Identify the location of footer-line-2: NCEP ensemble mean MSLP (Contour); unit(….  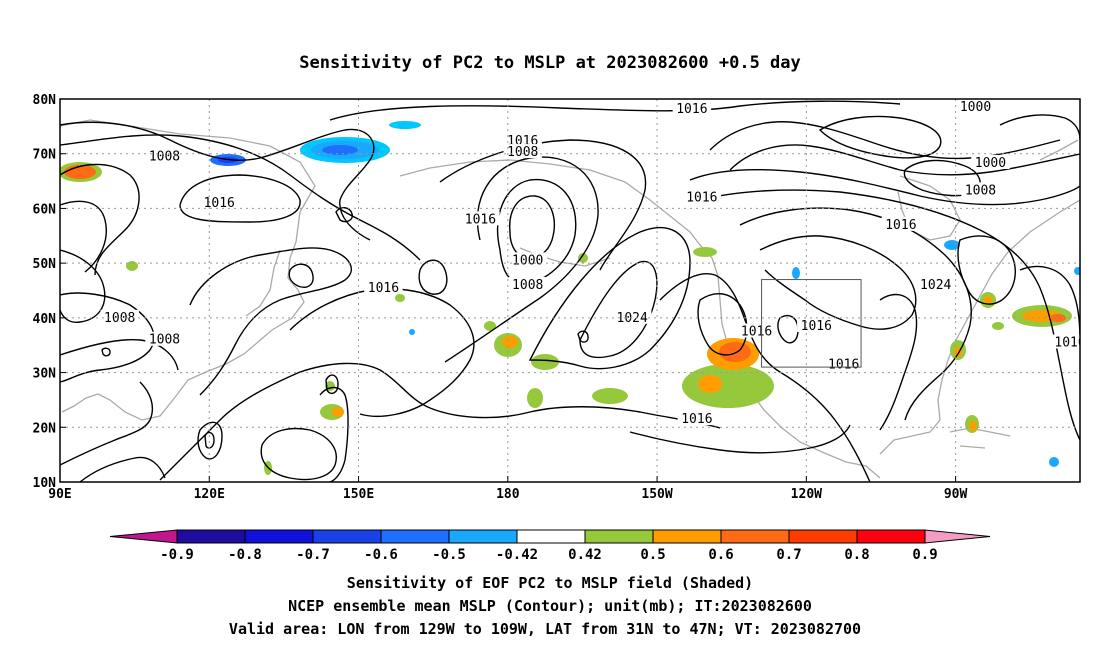
(550, 606).